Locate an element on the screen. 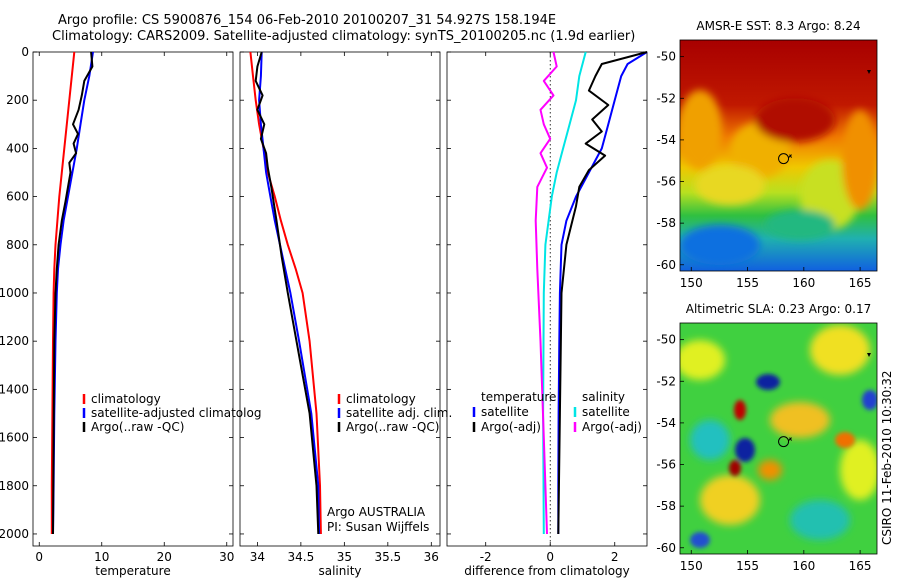  map-title: Altimetric SLA: 0.23 Argo: 0.17 is located at coordinates (778, 309).